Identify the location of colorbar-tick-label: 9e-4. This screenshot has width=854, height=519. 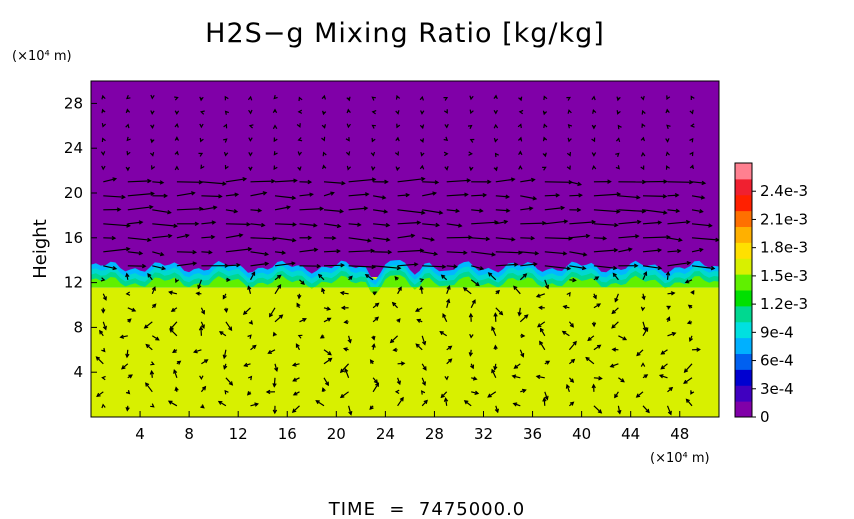
(777, 332).